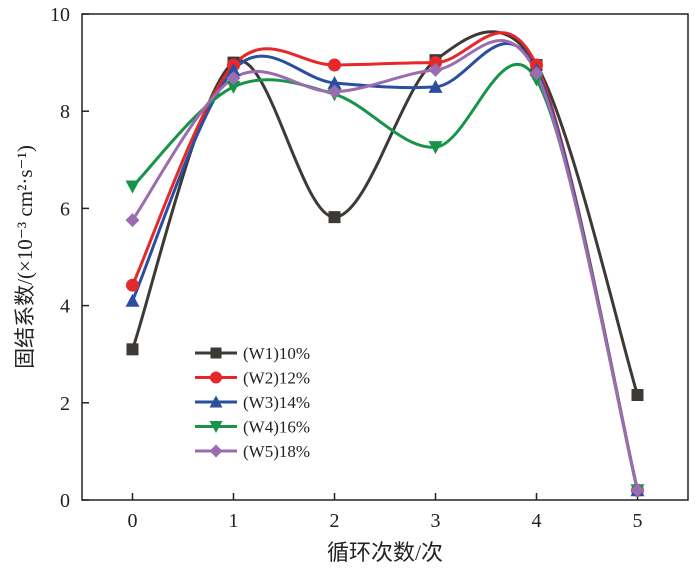 Image resolution: width=700 pixels, height=574 pixels. Describe the element at coordinates (276, 378) in the screenshot. I see `legend-label: (W2)12%` at that location.